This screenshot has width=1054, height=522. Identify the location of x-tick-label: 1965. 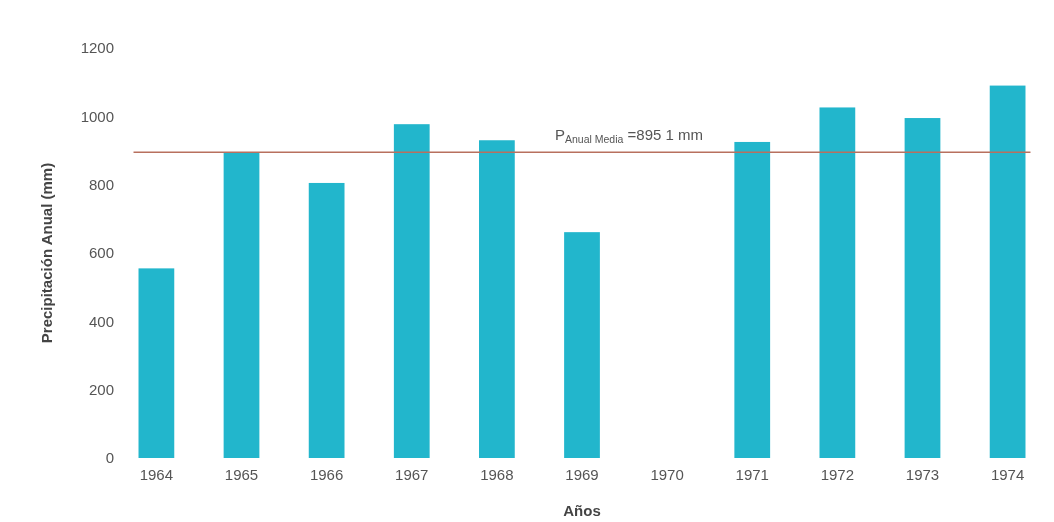
(241, 474).